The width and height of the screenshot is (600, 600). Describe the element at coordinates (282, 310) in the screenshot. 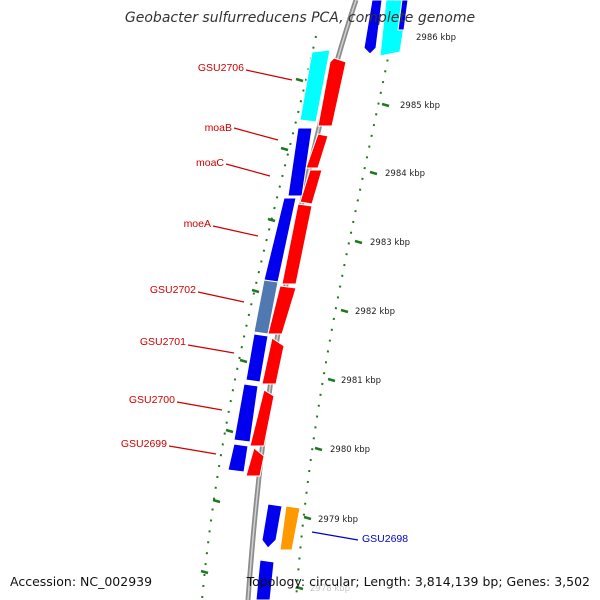

I see `gene-gsu2702-red` at that location.